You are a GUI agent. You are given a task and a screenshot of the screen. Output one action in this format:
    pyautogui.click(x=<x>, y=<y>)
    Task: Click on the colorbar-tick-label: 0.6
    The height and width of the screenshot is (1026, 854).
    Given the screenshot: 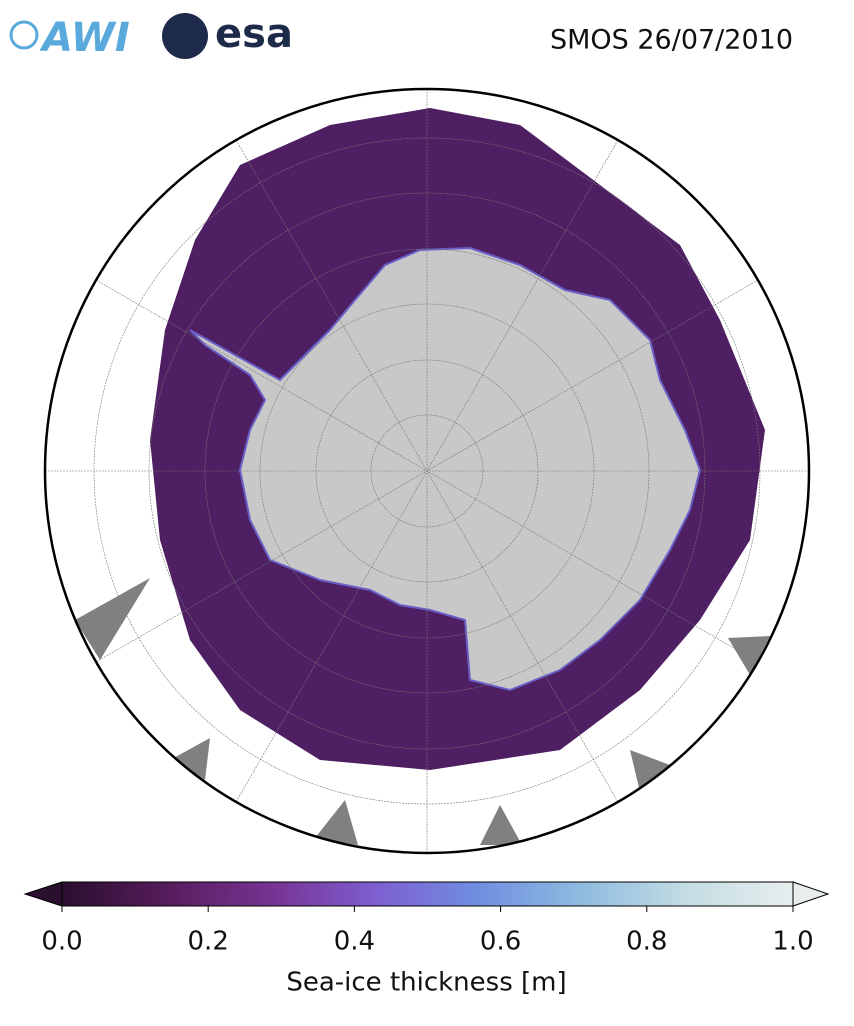 What is the action you would take?
    pyautogui.click(x=500, y=942)
    